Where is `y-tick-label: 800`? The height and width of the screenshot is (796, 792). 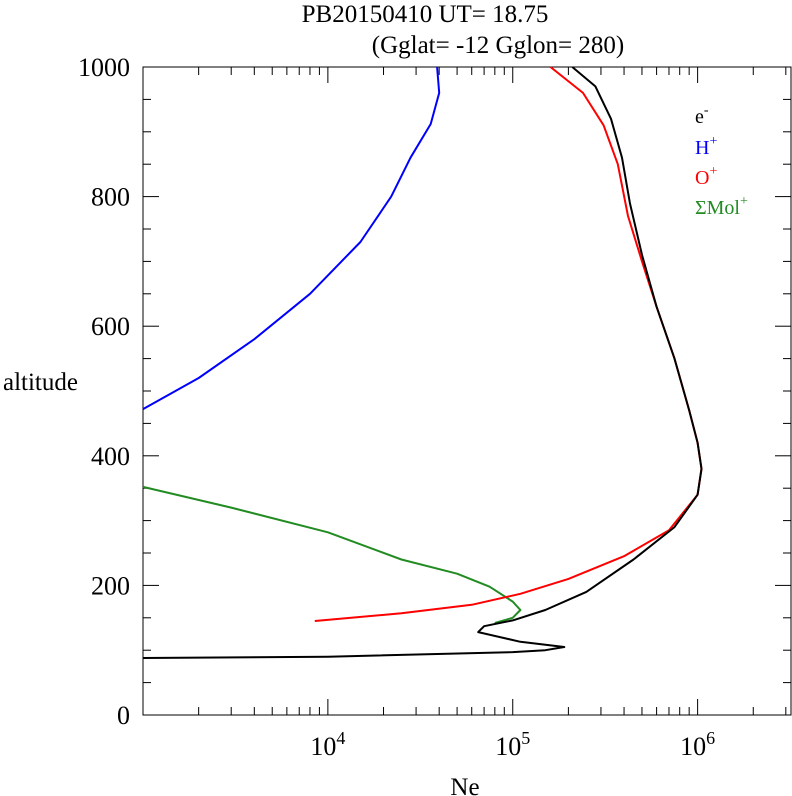
y-tick-label: 800 is located at coordinates (110, 197).